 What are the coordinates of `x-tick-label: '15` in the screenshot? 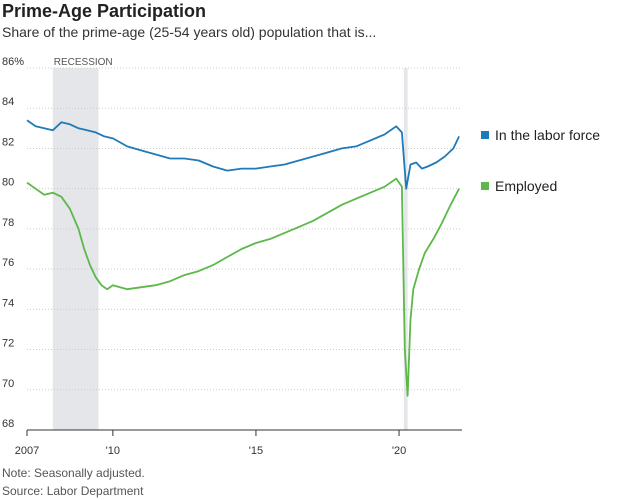 It's located at (256, 451).